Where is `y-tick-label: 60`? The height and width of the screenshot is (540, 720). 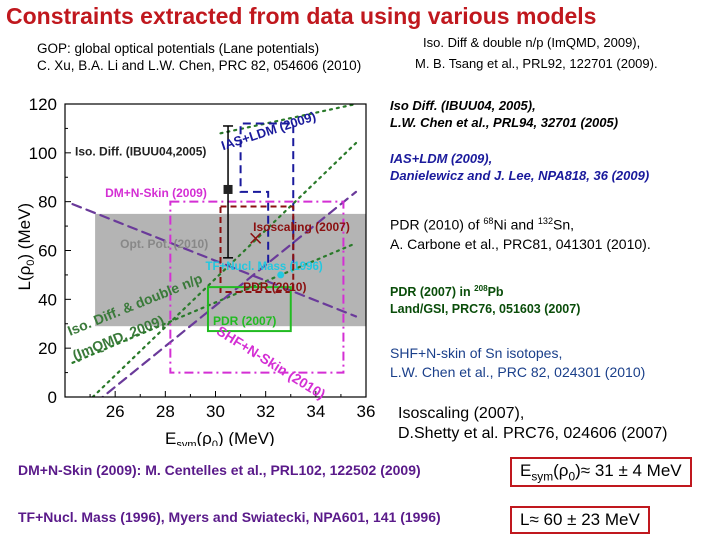
y-tick-label: 60 is located at coordinates (47, 251).